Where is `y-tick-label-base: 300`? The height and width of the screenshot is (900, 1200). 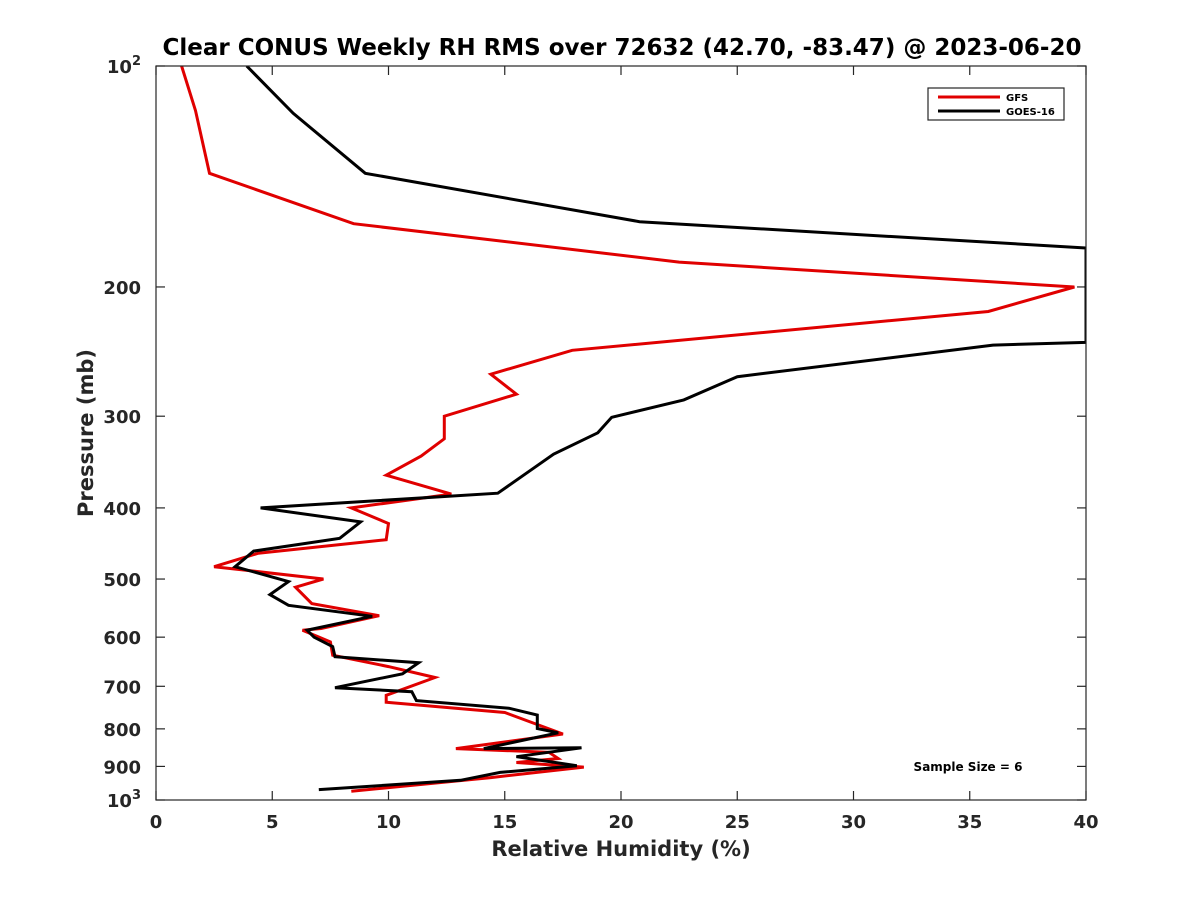
y-tick-label-base: 300 is located at coordinates (122, 417).